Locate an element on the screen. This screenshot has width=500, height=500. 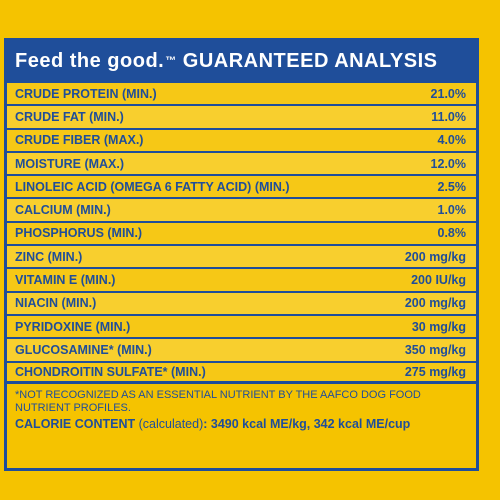
table-row: CRUDE PROTEIN (MIN.) 21.0% is located at coordinates (241, 93).